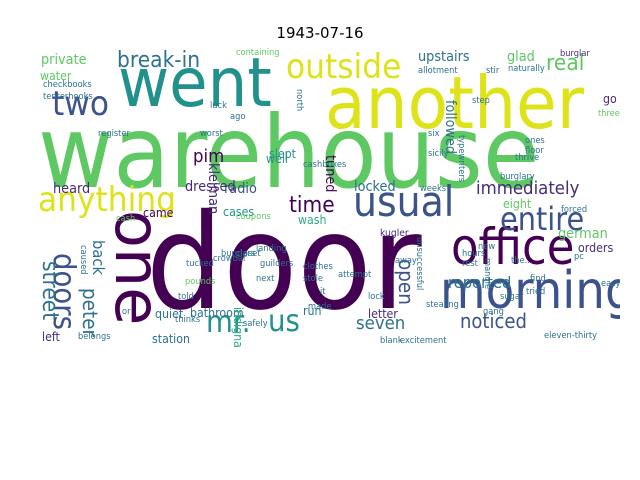 This screenshot has width=640, height=480. I want to click on cloud-word: another, so click(455, 103).